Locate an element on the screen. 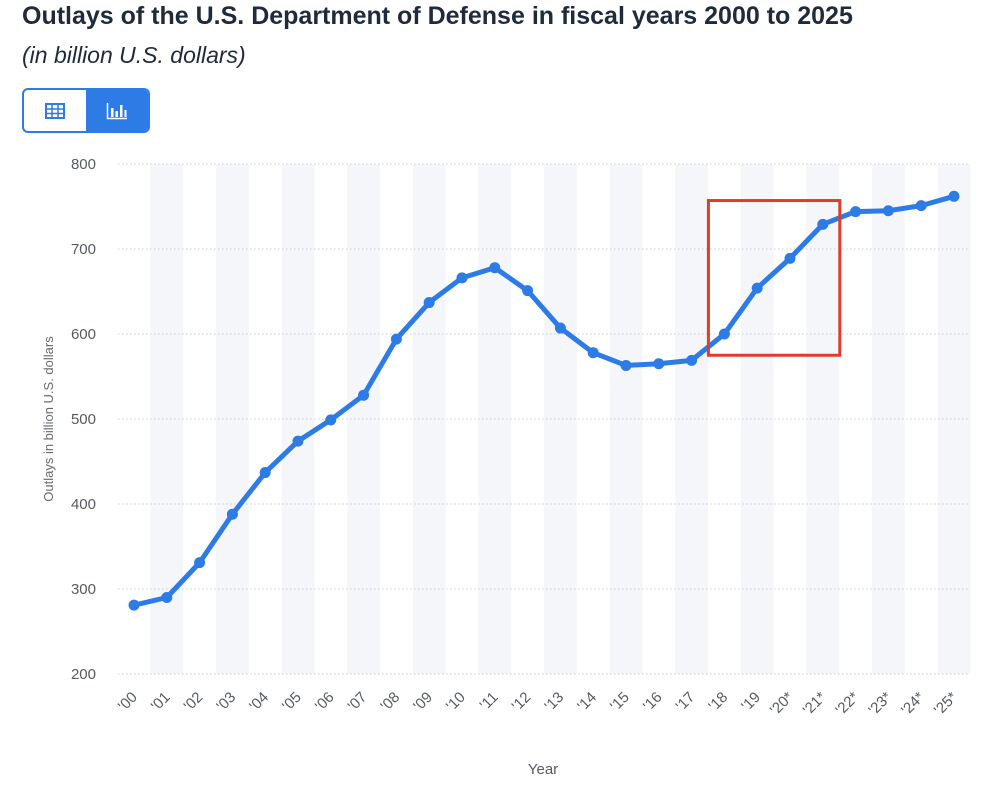 The height and width of the screenshot is (787, 999). view-toggle is located at coordinates (86, 110).